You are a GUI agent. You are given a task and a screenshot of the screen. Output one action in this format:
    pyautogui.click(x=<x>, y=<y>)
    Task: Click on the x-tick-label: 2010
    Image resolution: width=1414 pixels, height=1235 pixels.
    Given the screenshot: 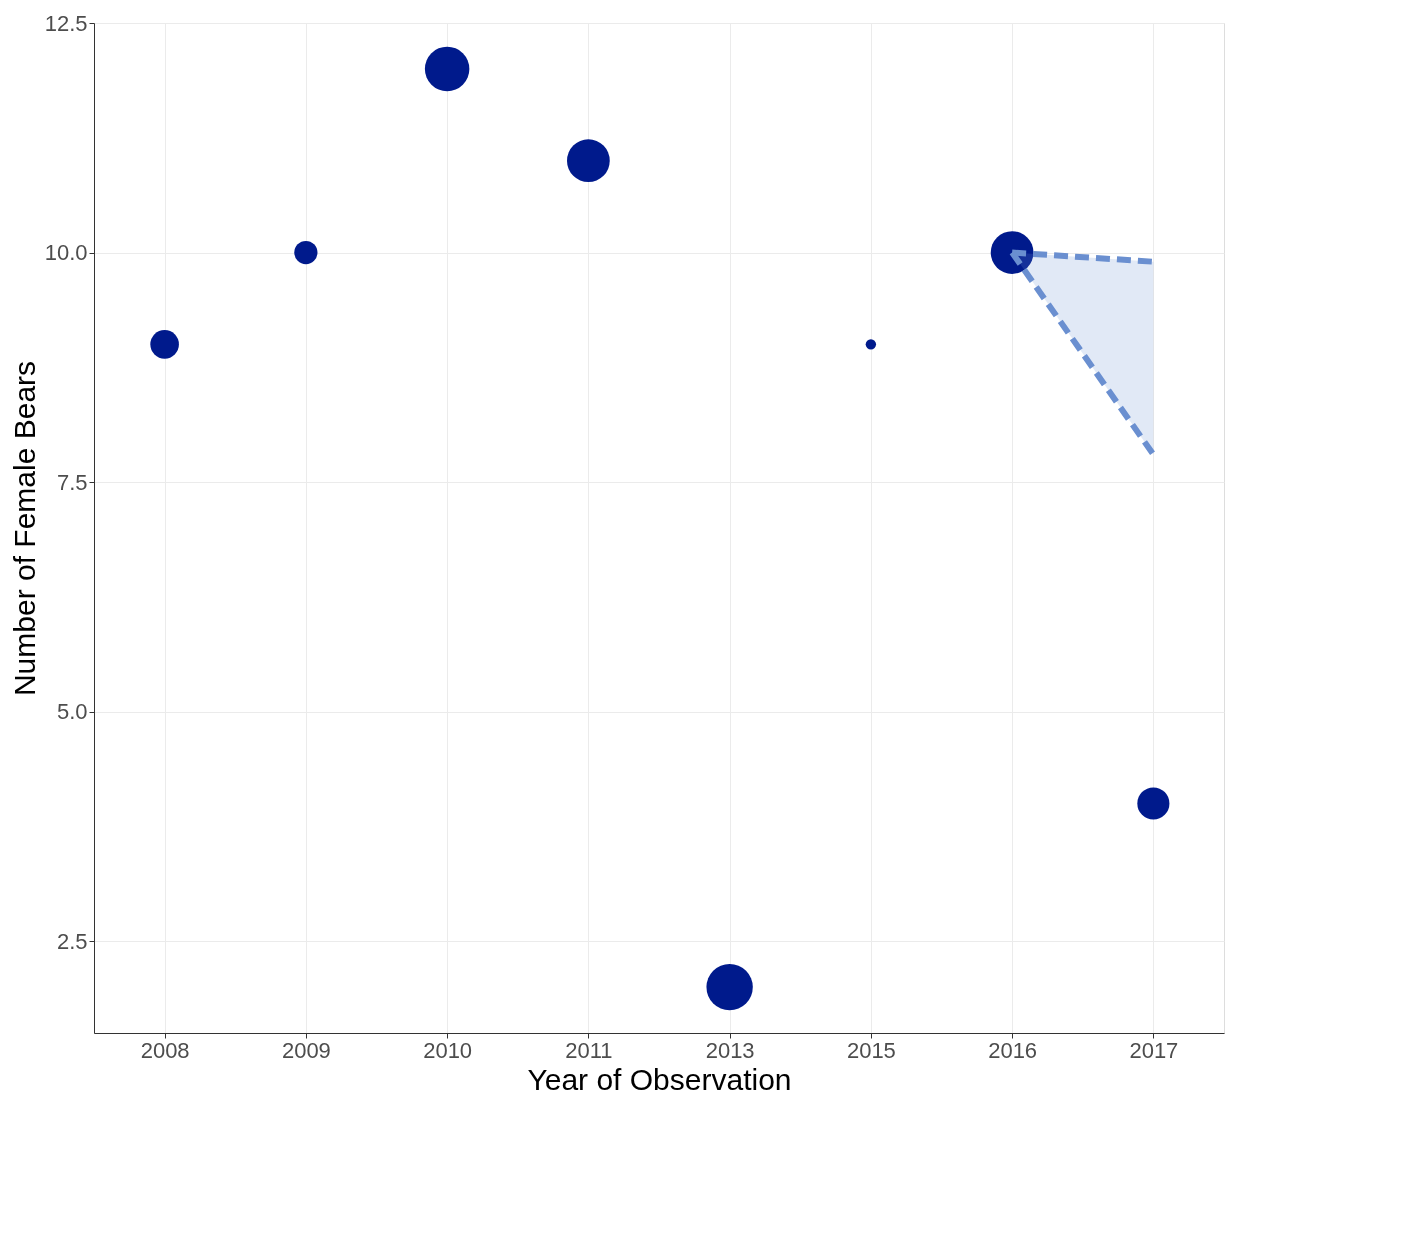 What is the action you would take?
    pyautogui.click(x=448, y=1050)
    